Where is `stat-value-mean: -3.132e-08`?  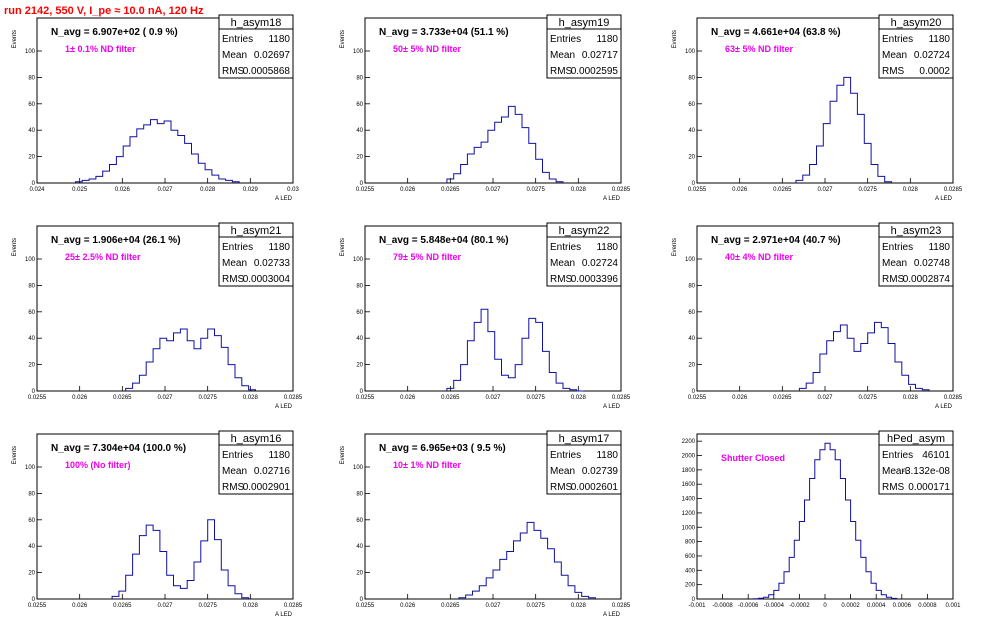 stat-value-mean: -3.132e-08 is located at coordinates (926, 471).